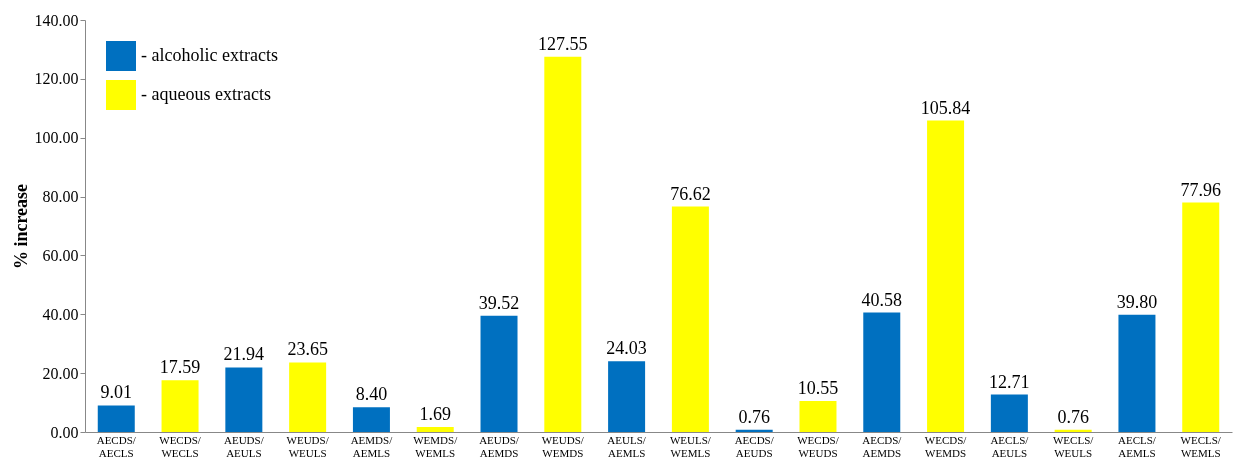 The height and width of the screenshot is (470, 1244). What do you see at coordinates (499, 302) in the screenshot?
I see `data-label: 39.52` at bounding box center [499, 302].